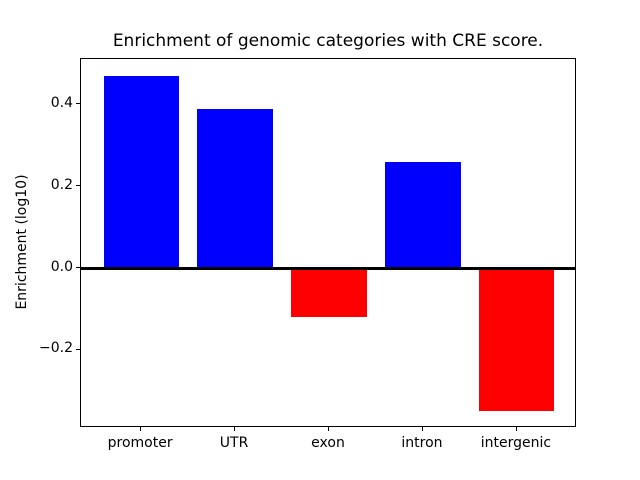 The width and height of the screenshot is (640, 480). Describe the element at coordinates (423, 215) in the screenshot. I see `bar-intron` at that location.